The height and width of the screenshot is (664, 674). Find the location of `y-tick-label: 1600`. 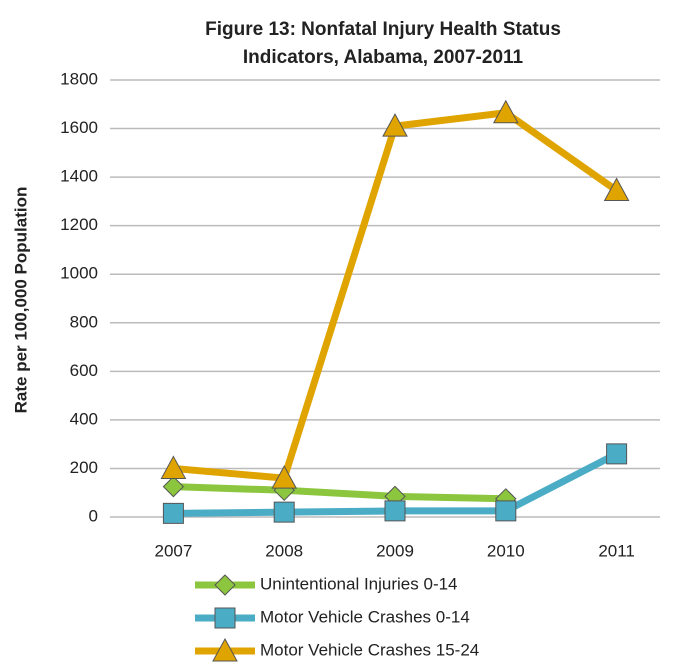

y-tick-label: 1600 is located at coordinates (79, 127).